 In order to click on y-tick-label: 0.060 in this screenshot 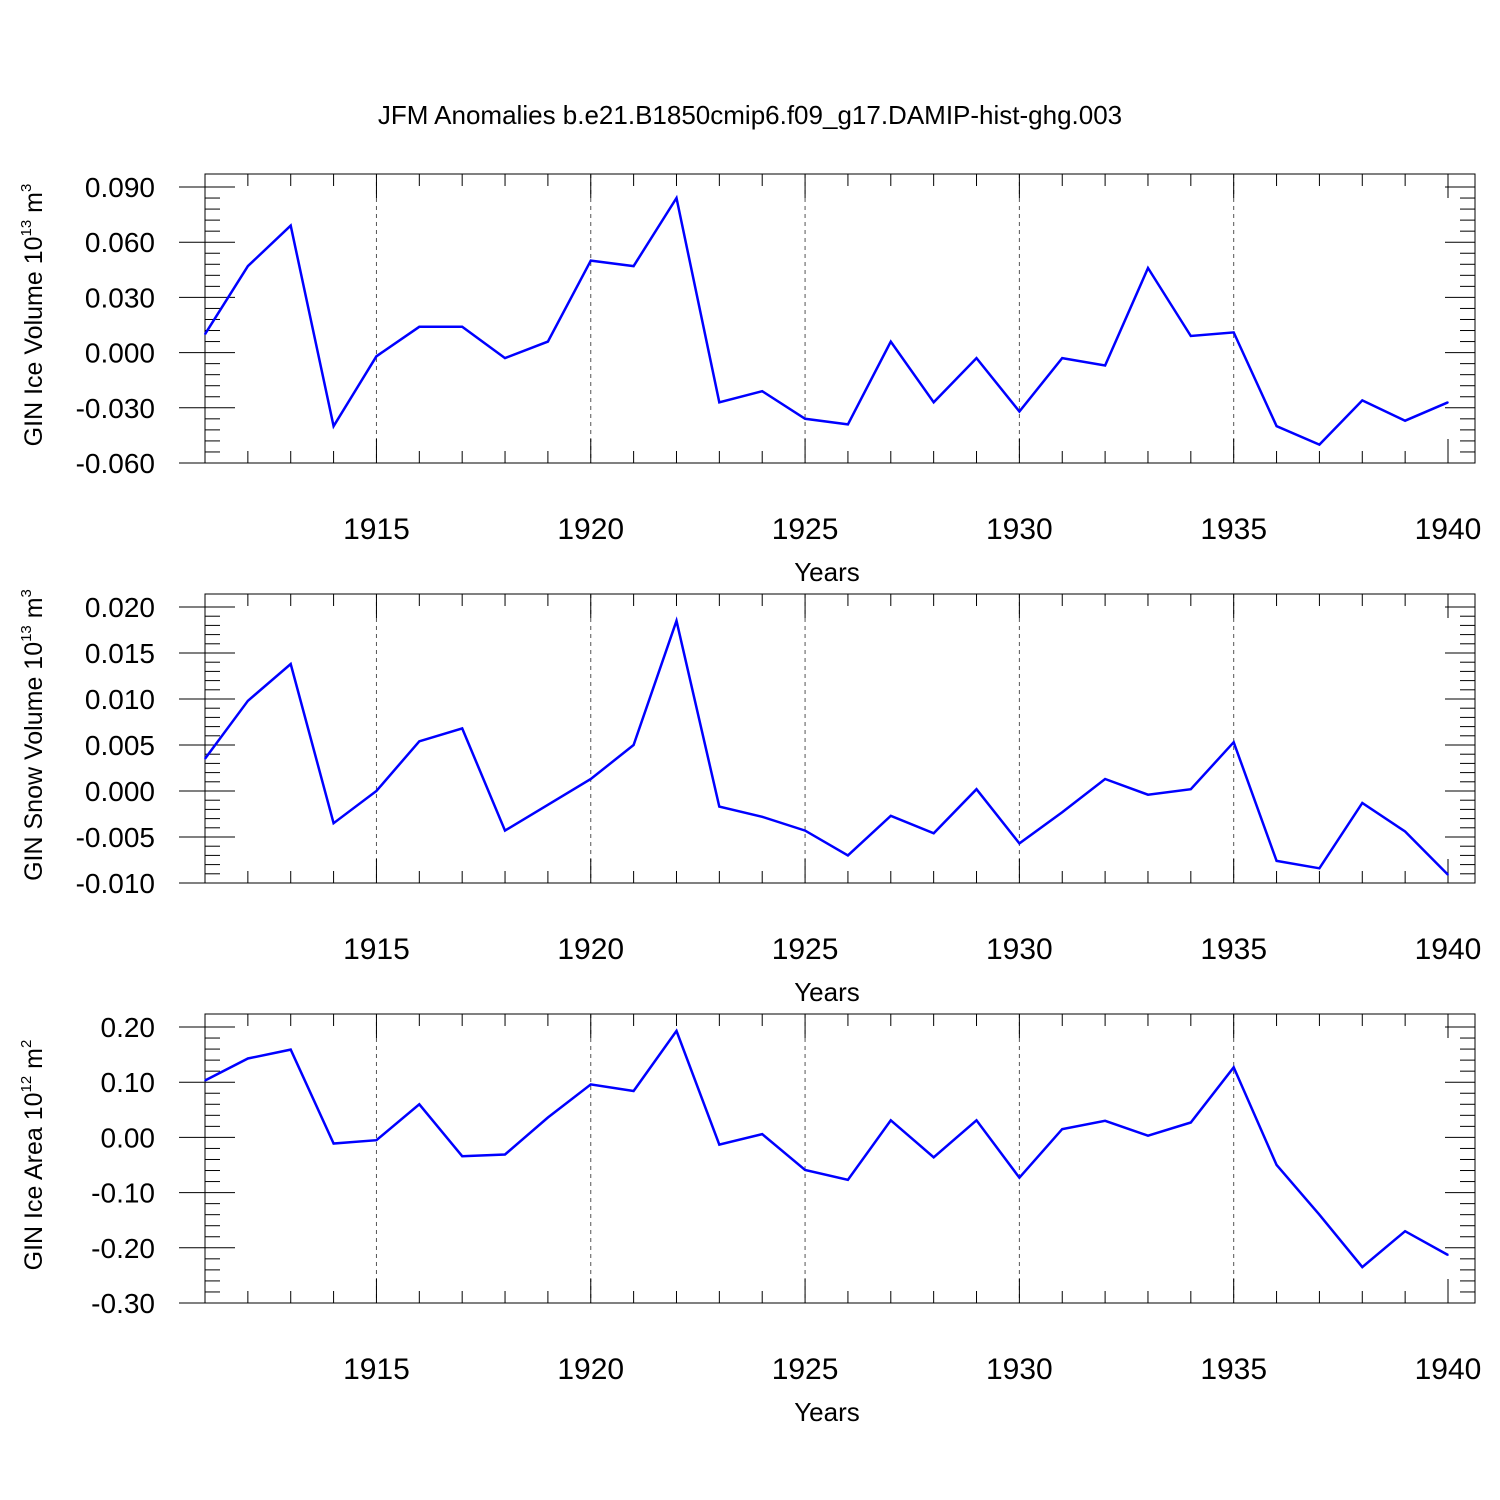, I will do `click(120, 242)`.